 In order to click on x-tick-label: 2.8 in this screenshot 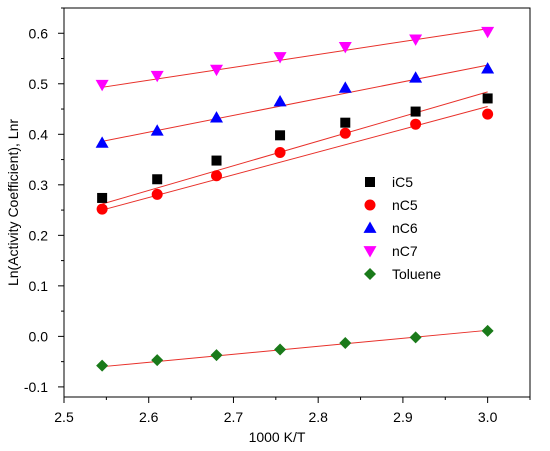, I will do `click(318, 417)`.